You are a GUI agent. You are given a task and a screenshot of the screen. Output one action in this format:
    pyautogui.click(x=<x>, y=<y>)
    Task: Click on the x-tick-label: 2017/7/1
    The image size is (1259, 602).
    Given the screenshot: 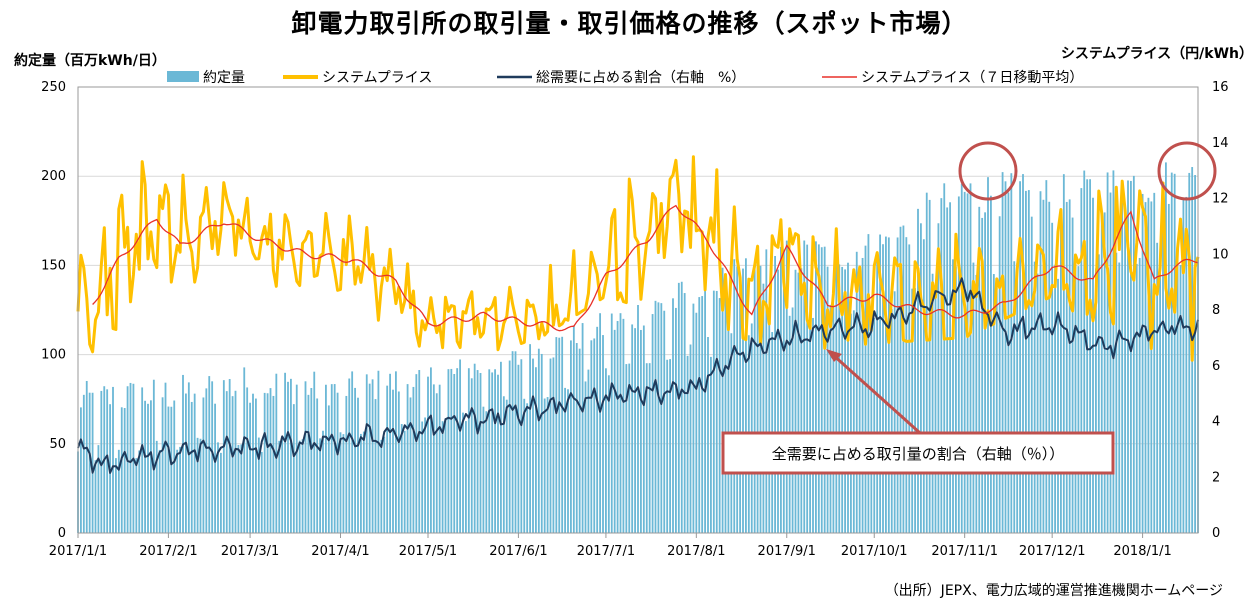 What is the action you would take?
    pyautogui.click(x=606, y=551)
    